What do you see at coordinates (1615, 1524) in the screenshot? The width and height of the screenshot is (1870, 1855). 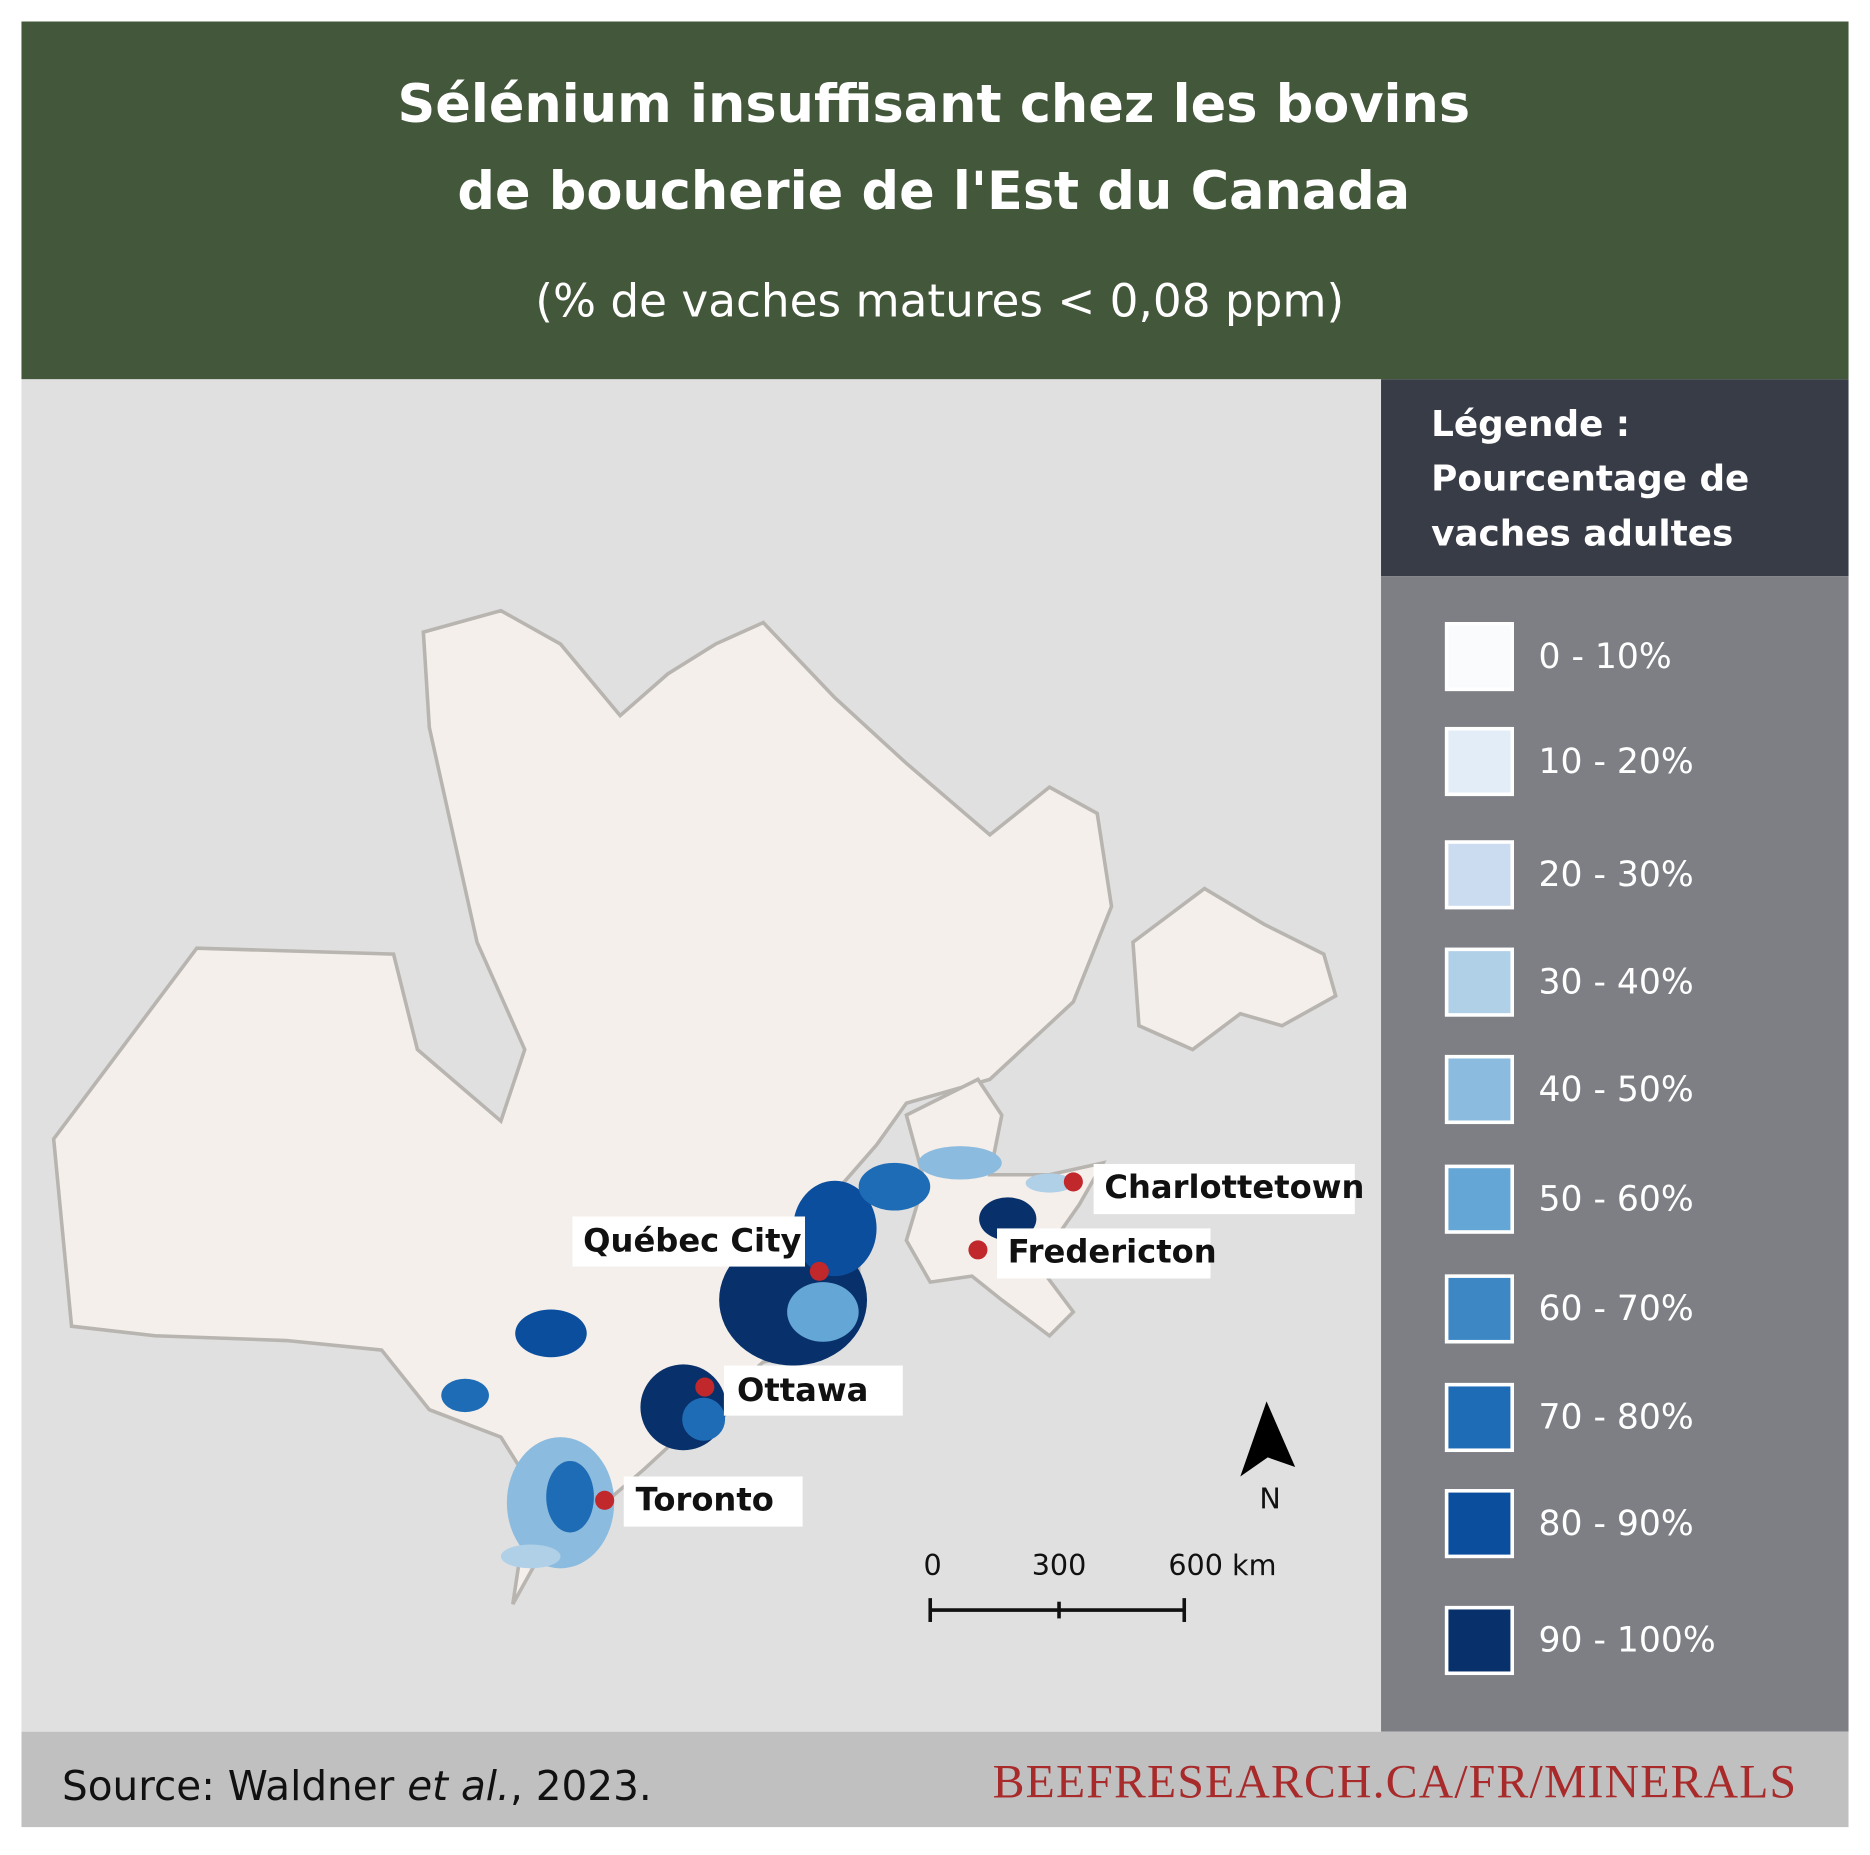 I see `legend-label: 80 - 90%` at bounding box center [1615, 1524].